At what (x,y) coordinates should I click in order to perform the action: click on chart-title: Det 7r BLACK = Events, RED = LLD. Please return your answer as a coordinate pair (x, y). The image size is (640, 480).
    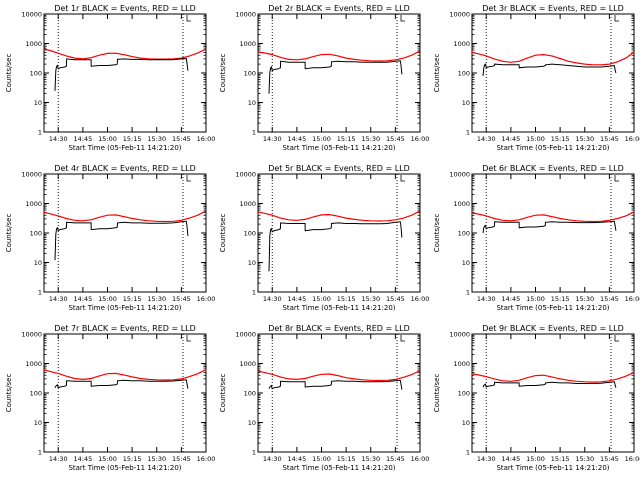
    Looking at the image, I should click on (125, 328).